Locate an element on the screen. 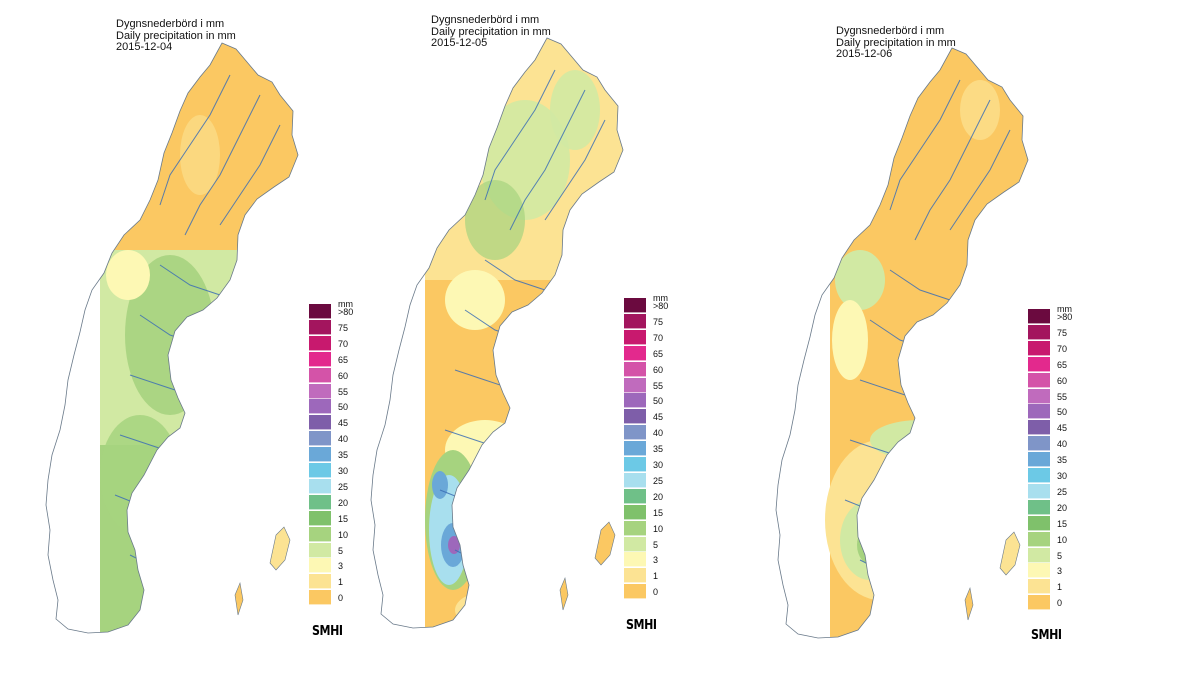  title-english: Daily precipitation in mm is located at coordinates (491, 31).